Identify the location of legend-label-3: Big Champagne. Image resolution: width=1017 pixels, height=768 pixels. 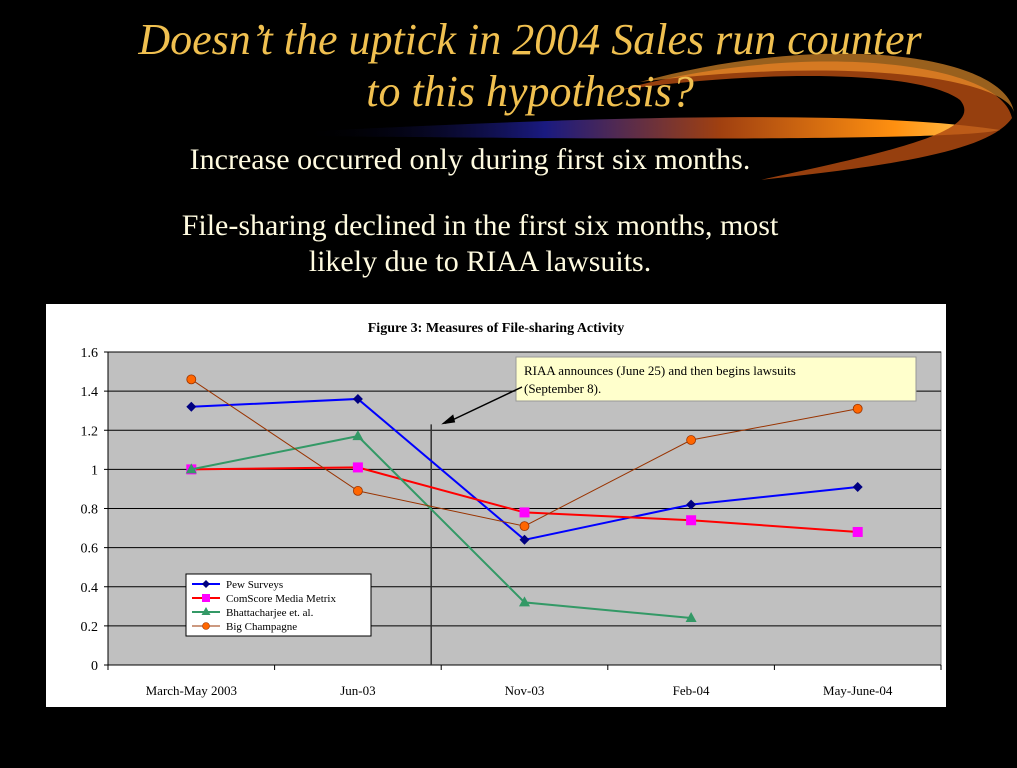
(261, 627).